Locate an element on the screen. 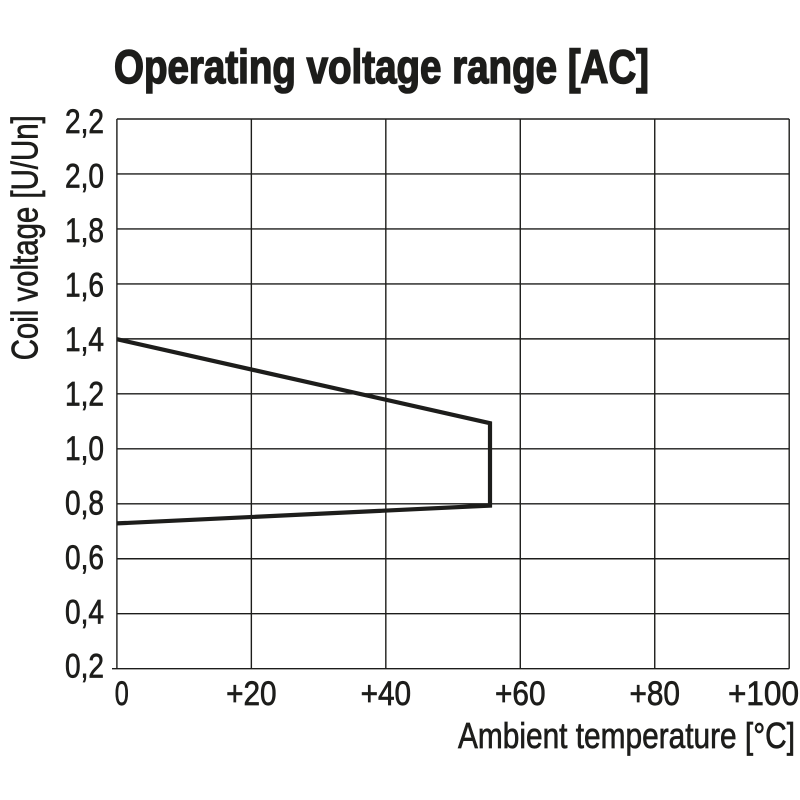 The image size is (800, 800). svg-text: 1,4 is located at coordinates (84, 340).